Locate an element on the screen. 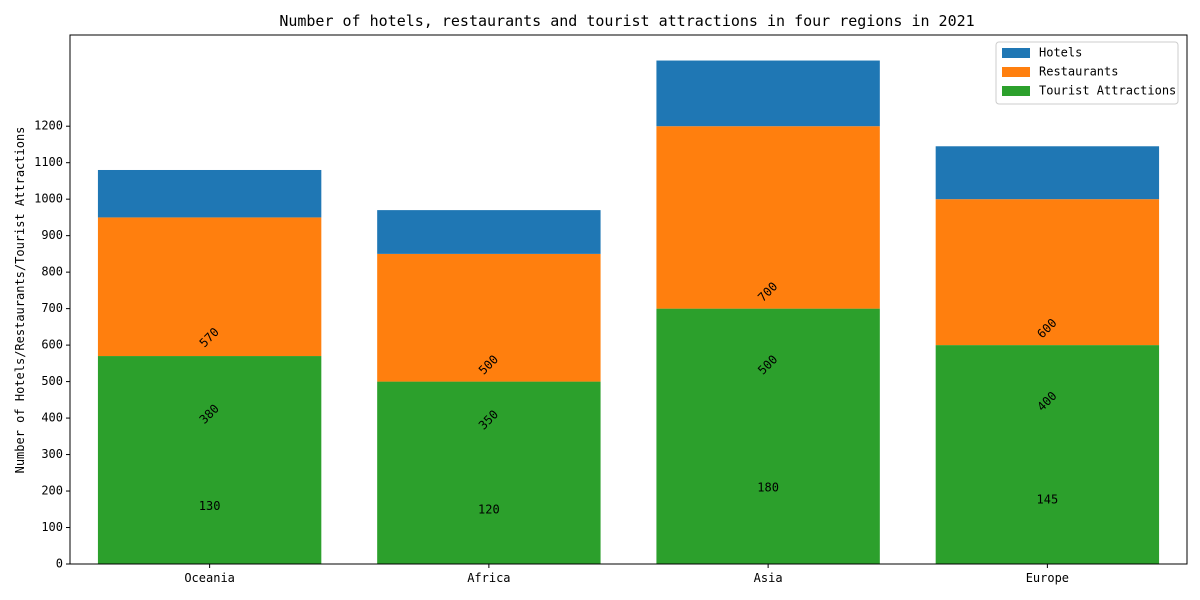 Image resolution: width=1200 pixels, height=600 pixels. y-tick-label: 500 is located at coordinates (52, 381).